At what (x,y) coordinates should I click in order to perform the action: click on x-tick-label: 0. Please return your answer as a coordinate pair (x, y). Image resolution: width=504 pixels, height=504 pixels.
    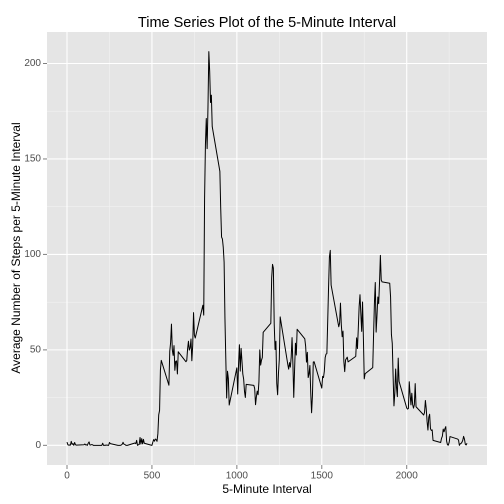
    Looking at the image, I should click on (67, 476).